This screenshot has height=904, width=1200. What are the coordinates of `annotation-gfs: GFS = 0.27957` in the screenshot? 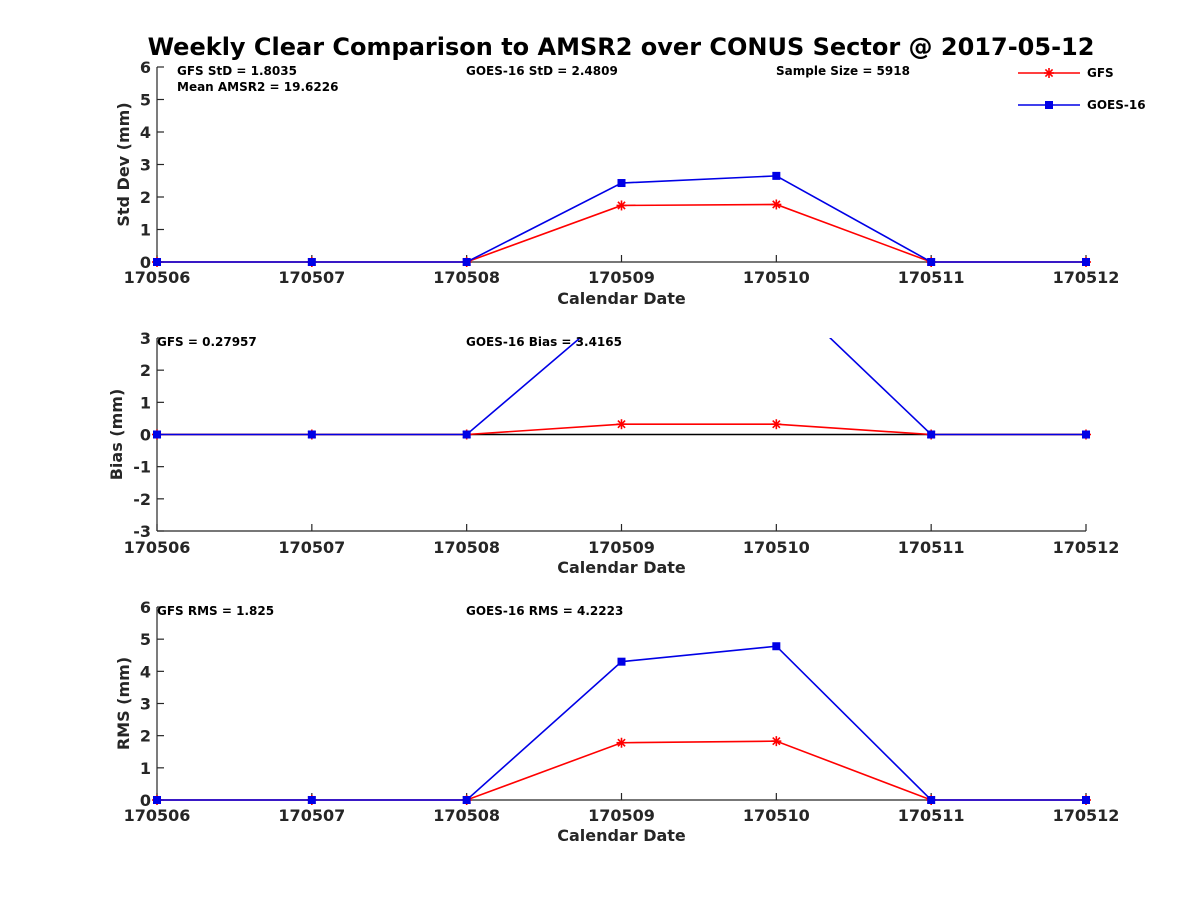 It's located at (207, 342).